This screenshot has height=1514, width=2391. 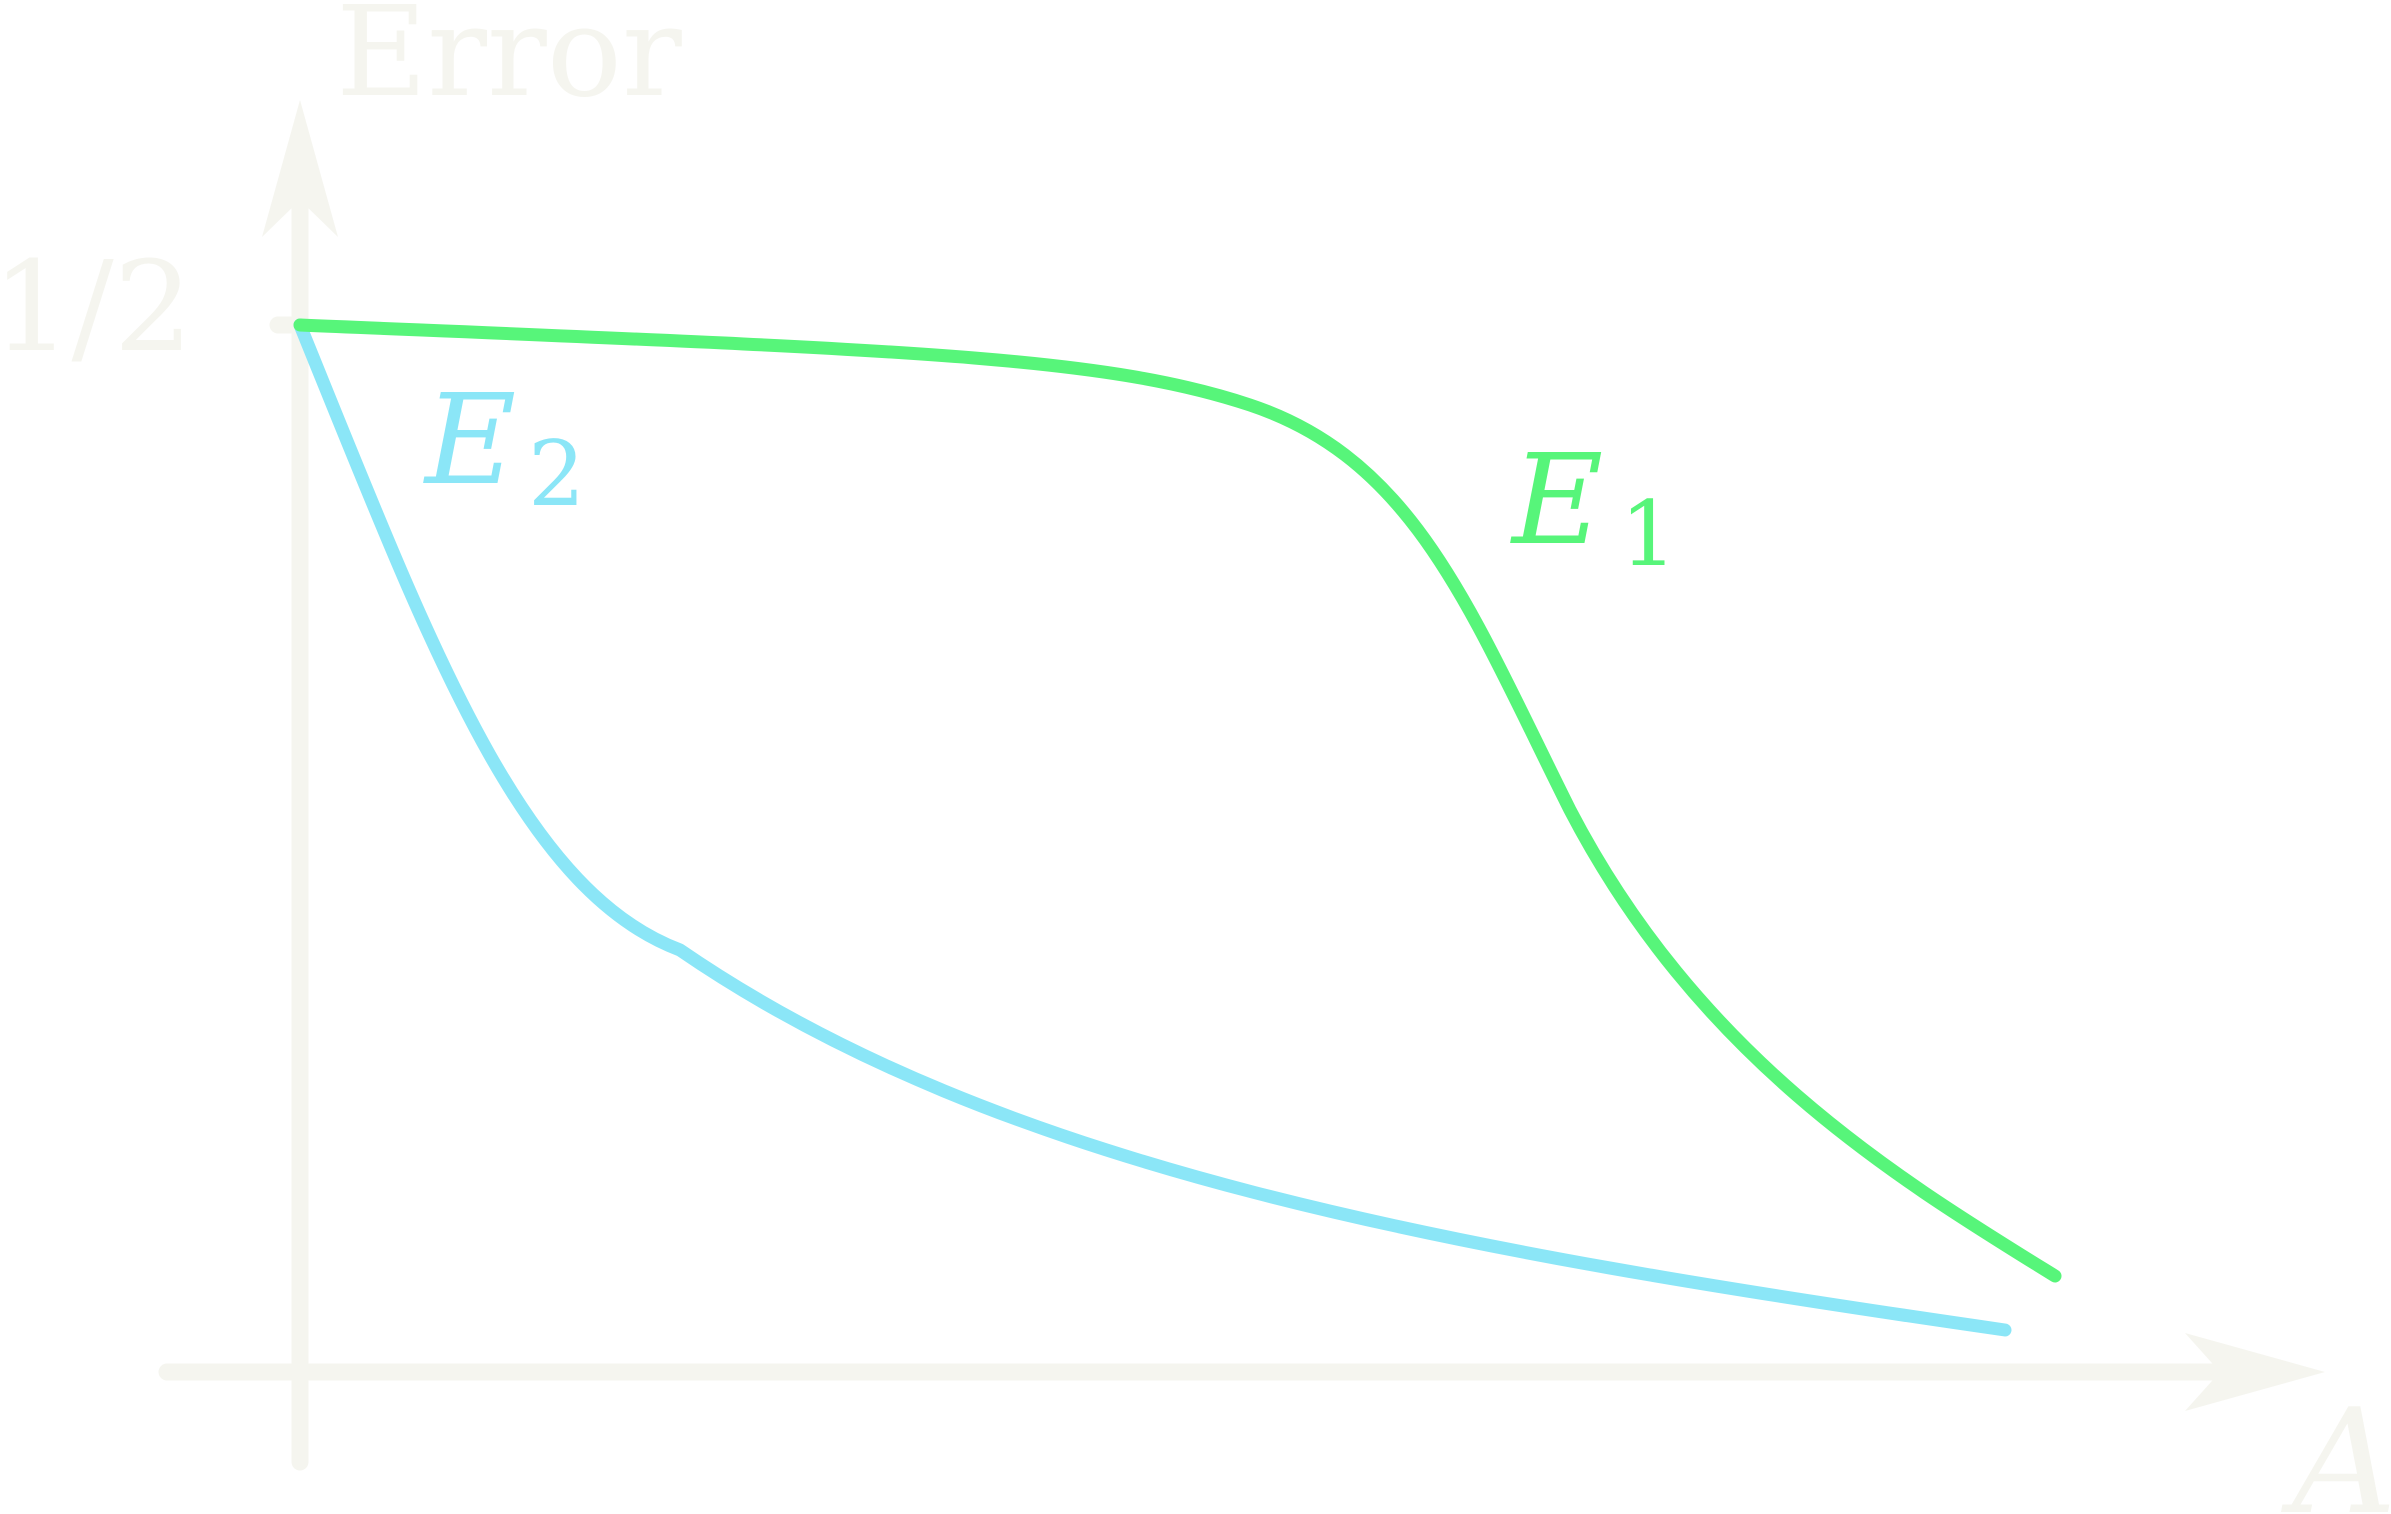 What do you see at coordinates (2255, 1372) in the screenshot?
I see `x-axis-arrowhead` at bounding box center [2255, 1372].